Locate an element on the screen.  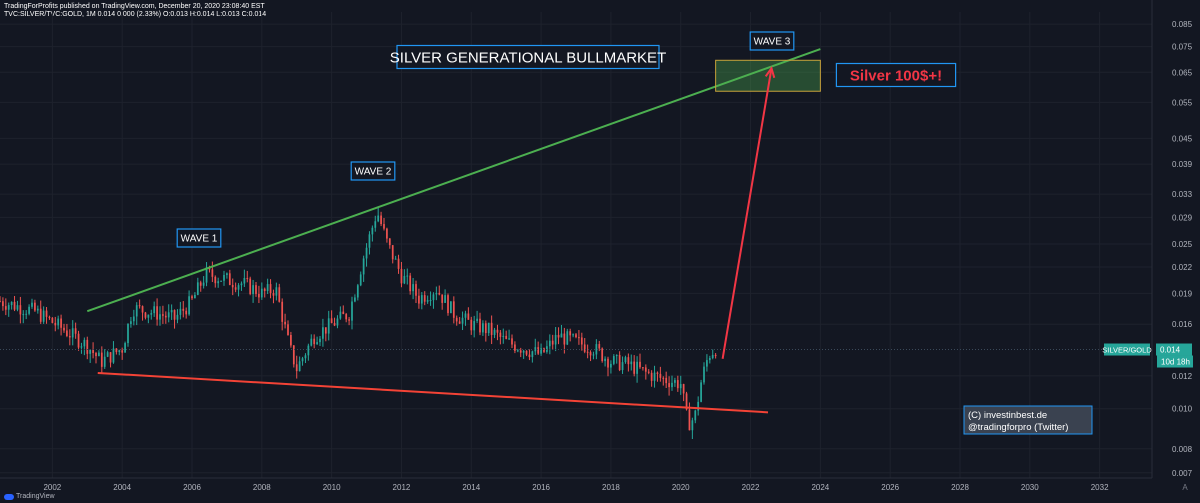
cloud-icon is located at coordinates (9, 496).